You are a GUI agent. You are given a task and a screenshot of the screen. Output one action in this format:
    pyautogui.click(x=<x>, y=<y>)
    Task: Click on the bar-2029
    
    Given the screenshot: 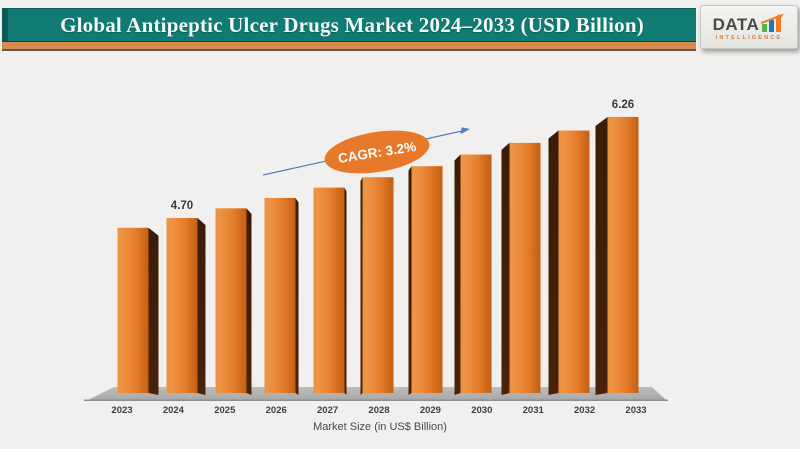 What is the action you would take?
    pyautogui.click(x=425, y=280)
    